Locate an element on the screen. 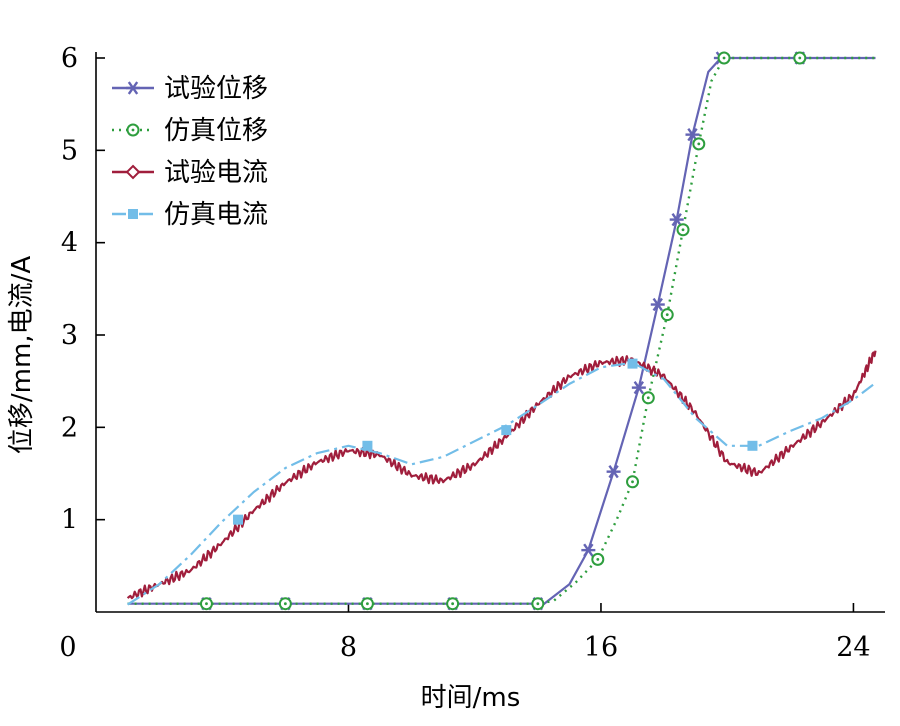 The width and height of the screenshot is (900, 726). legend-item: 仿真位移 is located at coordinates (190, 131).